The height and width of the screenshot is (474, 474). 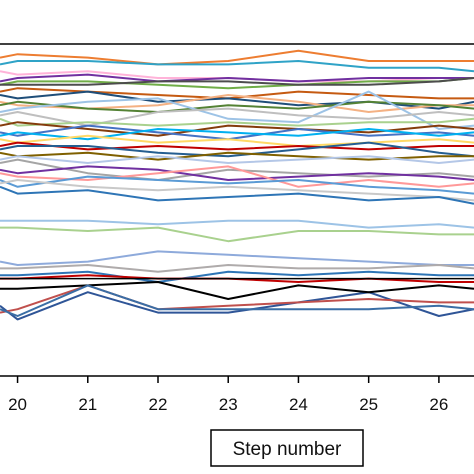 I want to click on x-axis-title-group: Step number, so click(x=287, y=448).